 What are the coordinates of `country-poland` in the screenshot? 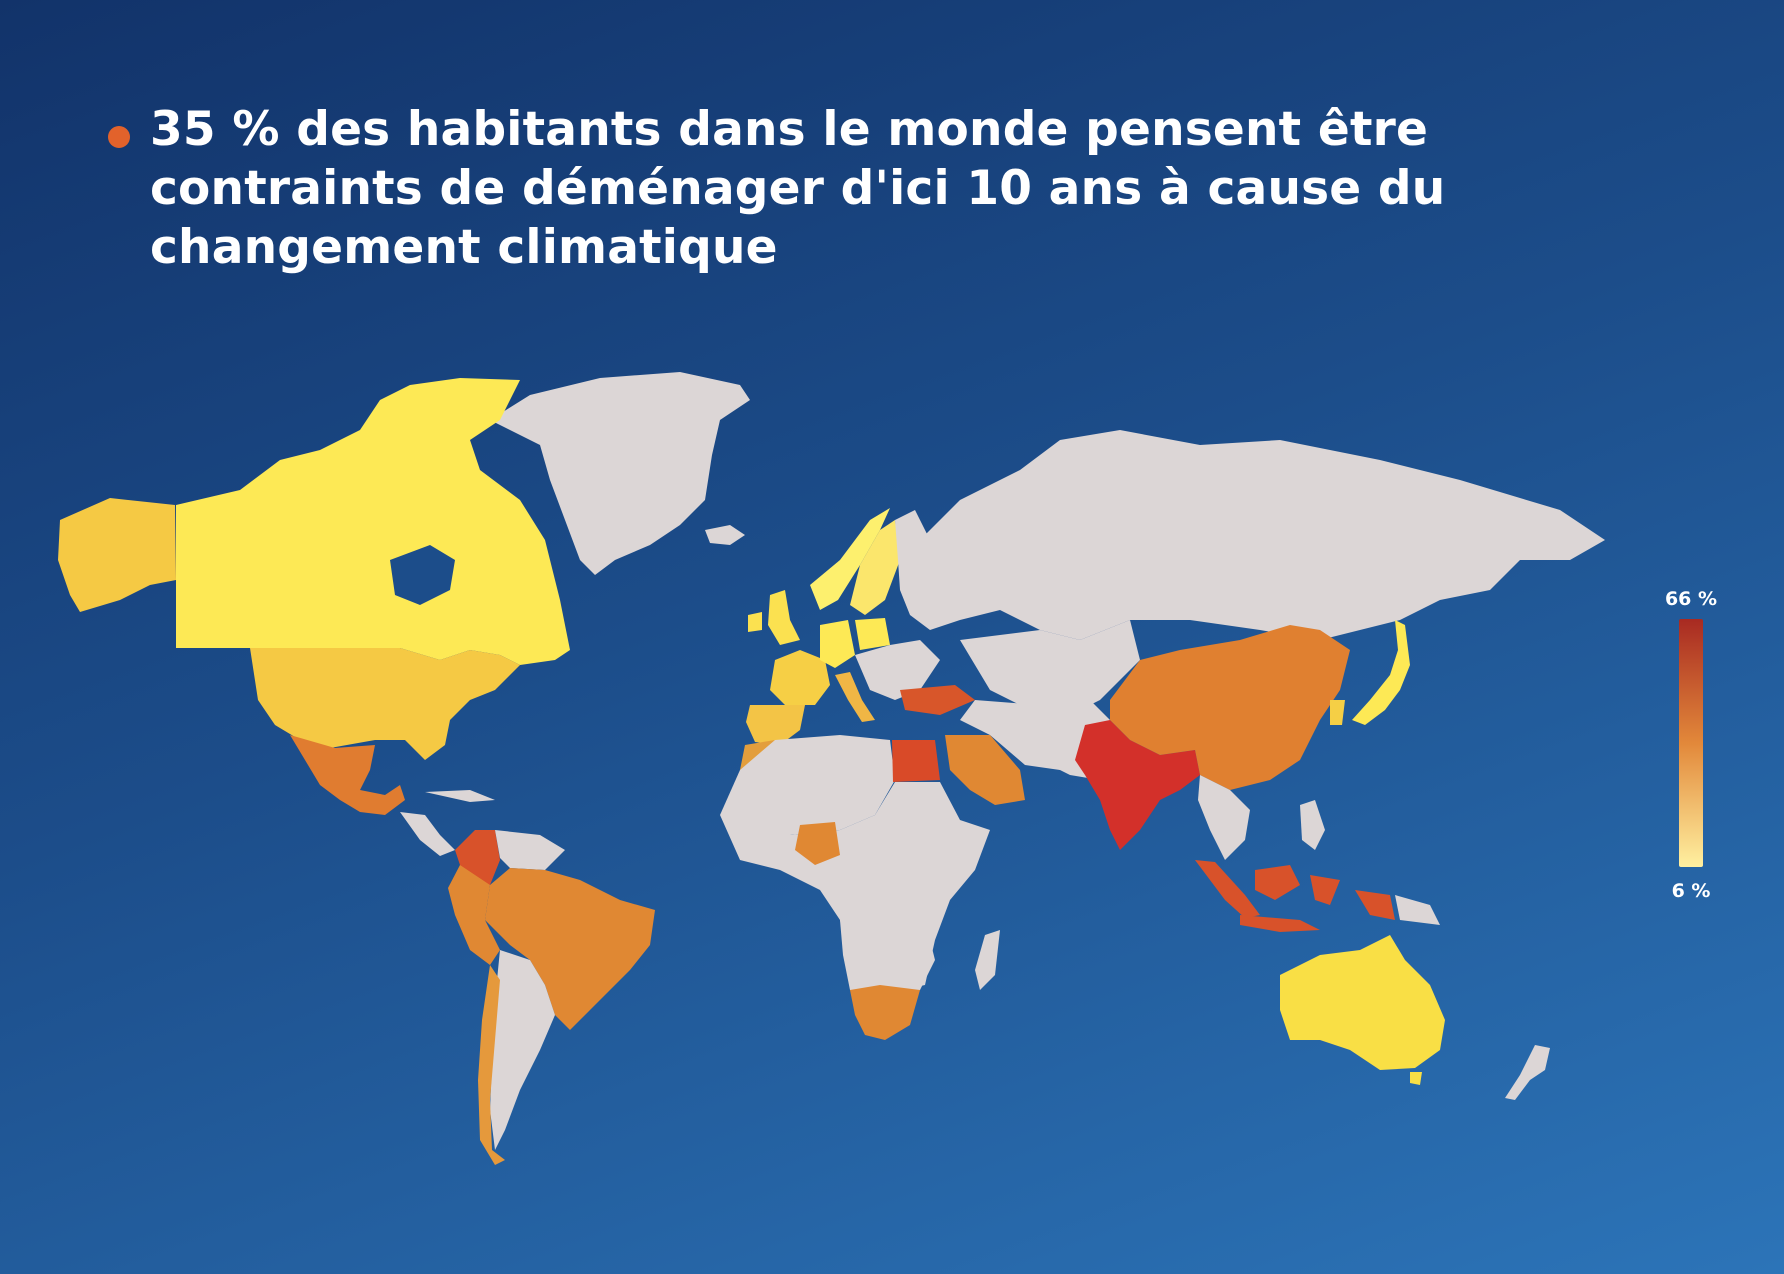 It's located at (872, 634).